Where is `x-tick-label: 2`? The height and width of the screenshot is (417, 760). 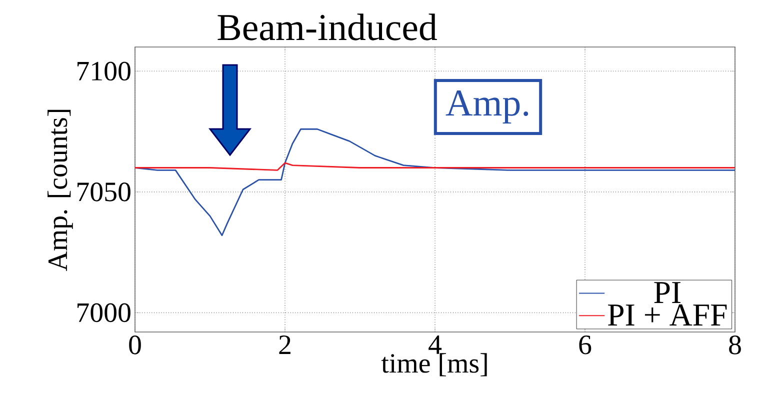
x-tick-label: 2 is located at coordinates (284, 345).